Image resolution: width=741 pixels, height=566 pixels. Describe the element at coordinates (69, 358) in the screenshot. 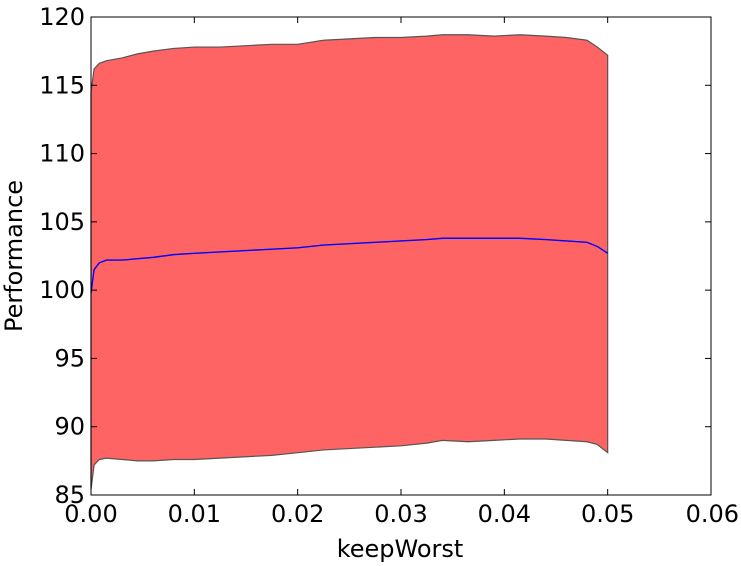

I see `y-tick-label: 95` at that location.